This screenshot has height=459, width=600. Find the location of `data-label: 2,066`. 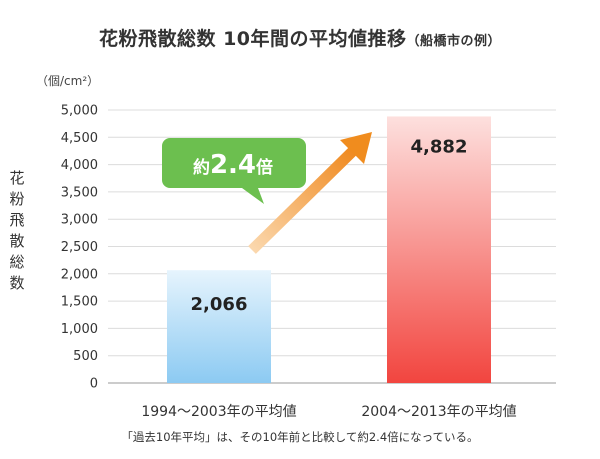

data-label: 2,066 is located at coordinates (219, 304).